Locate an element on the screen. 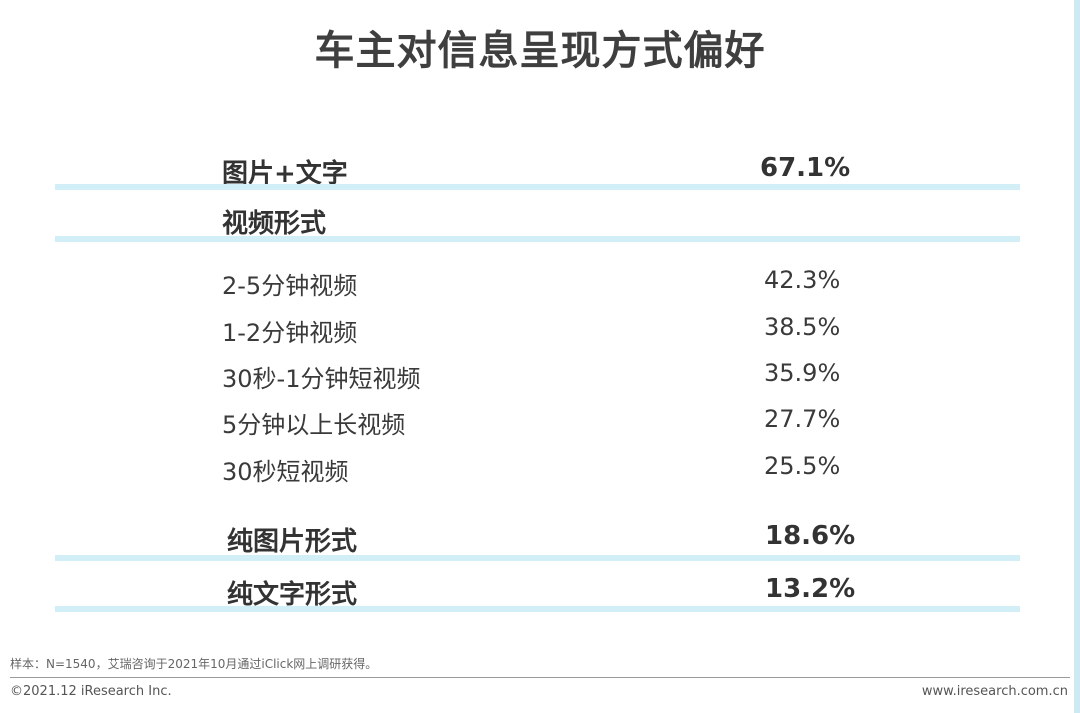 The height and width of the screenshot is (713, 1080). row-value: 13.2% is located at coordinates (810, 589).